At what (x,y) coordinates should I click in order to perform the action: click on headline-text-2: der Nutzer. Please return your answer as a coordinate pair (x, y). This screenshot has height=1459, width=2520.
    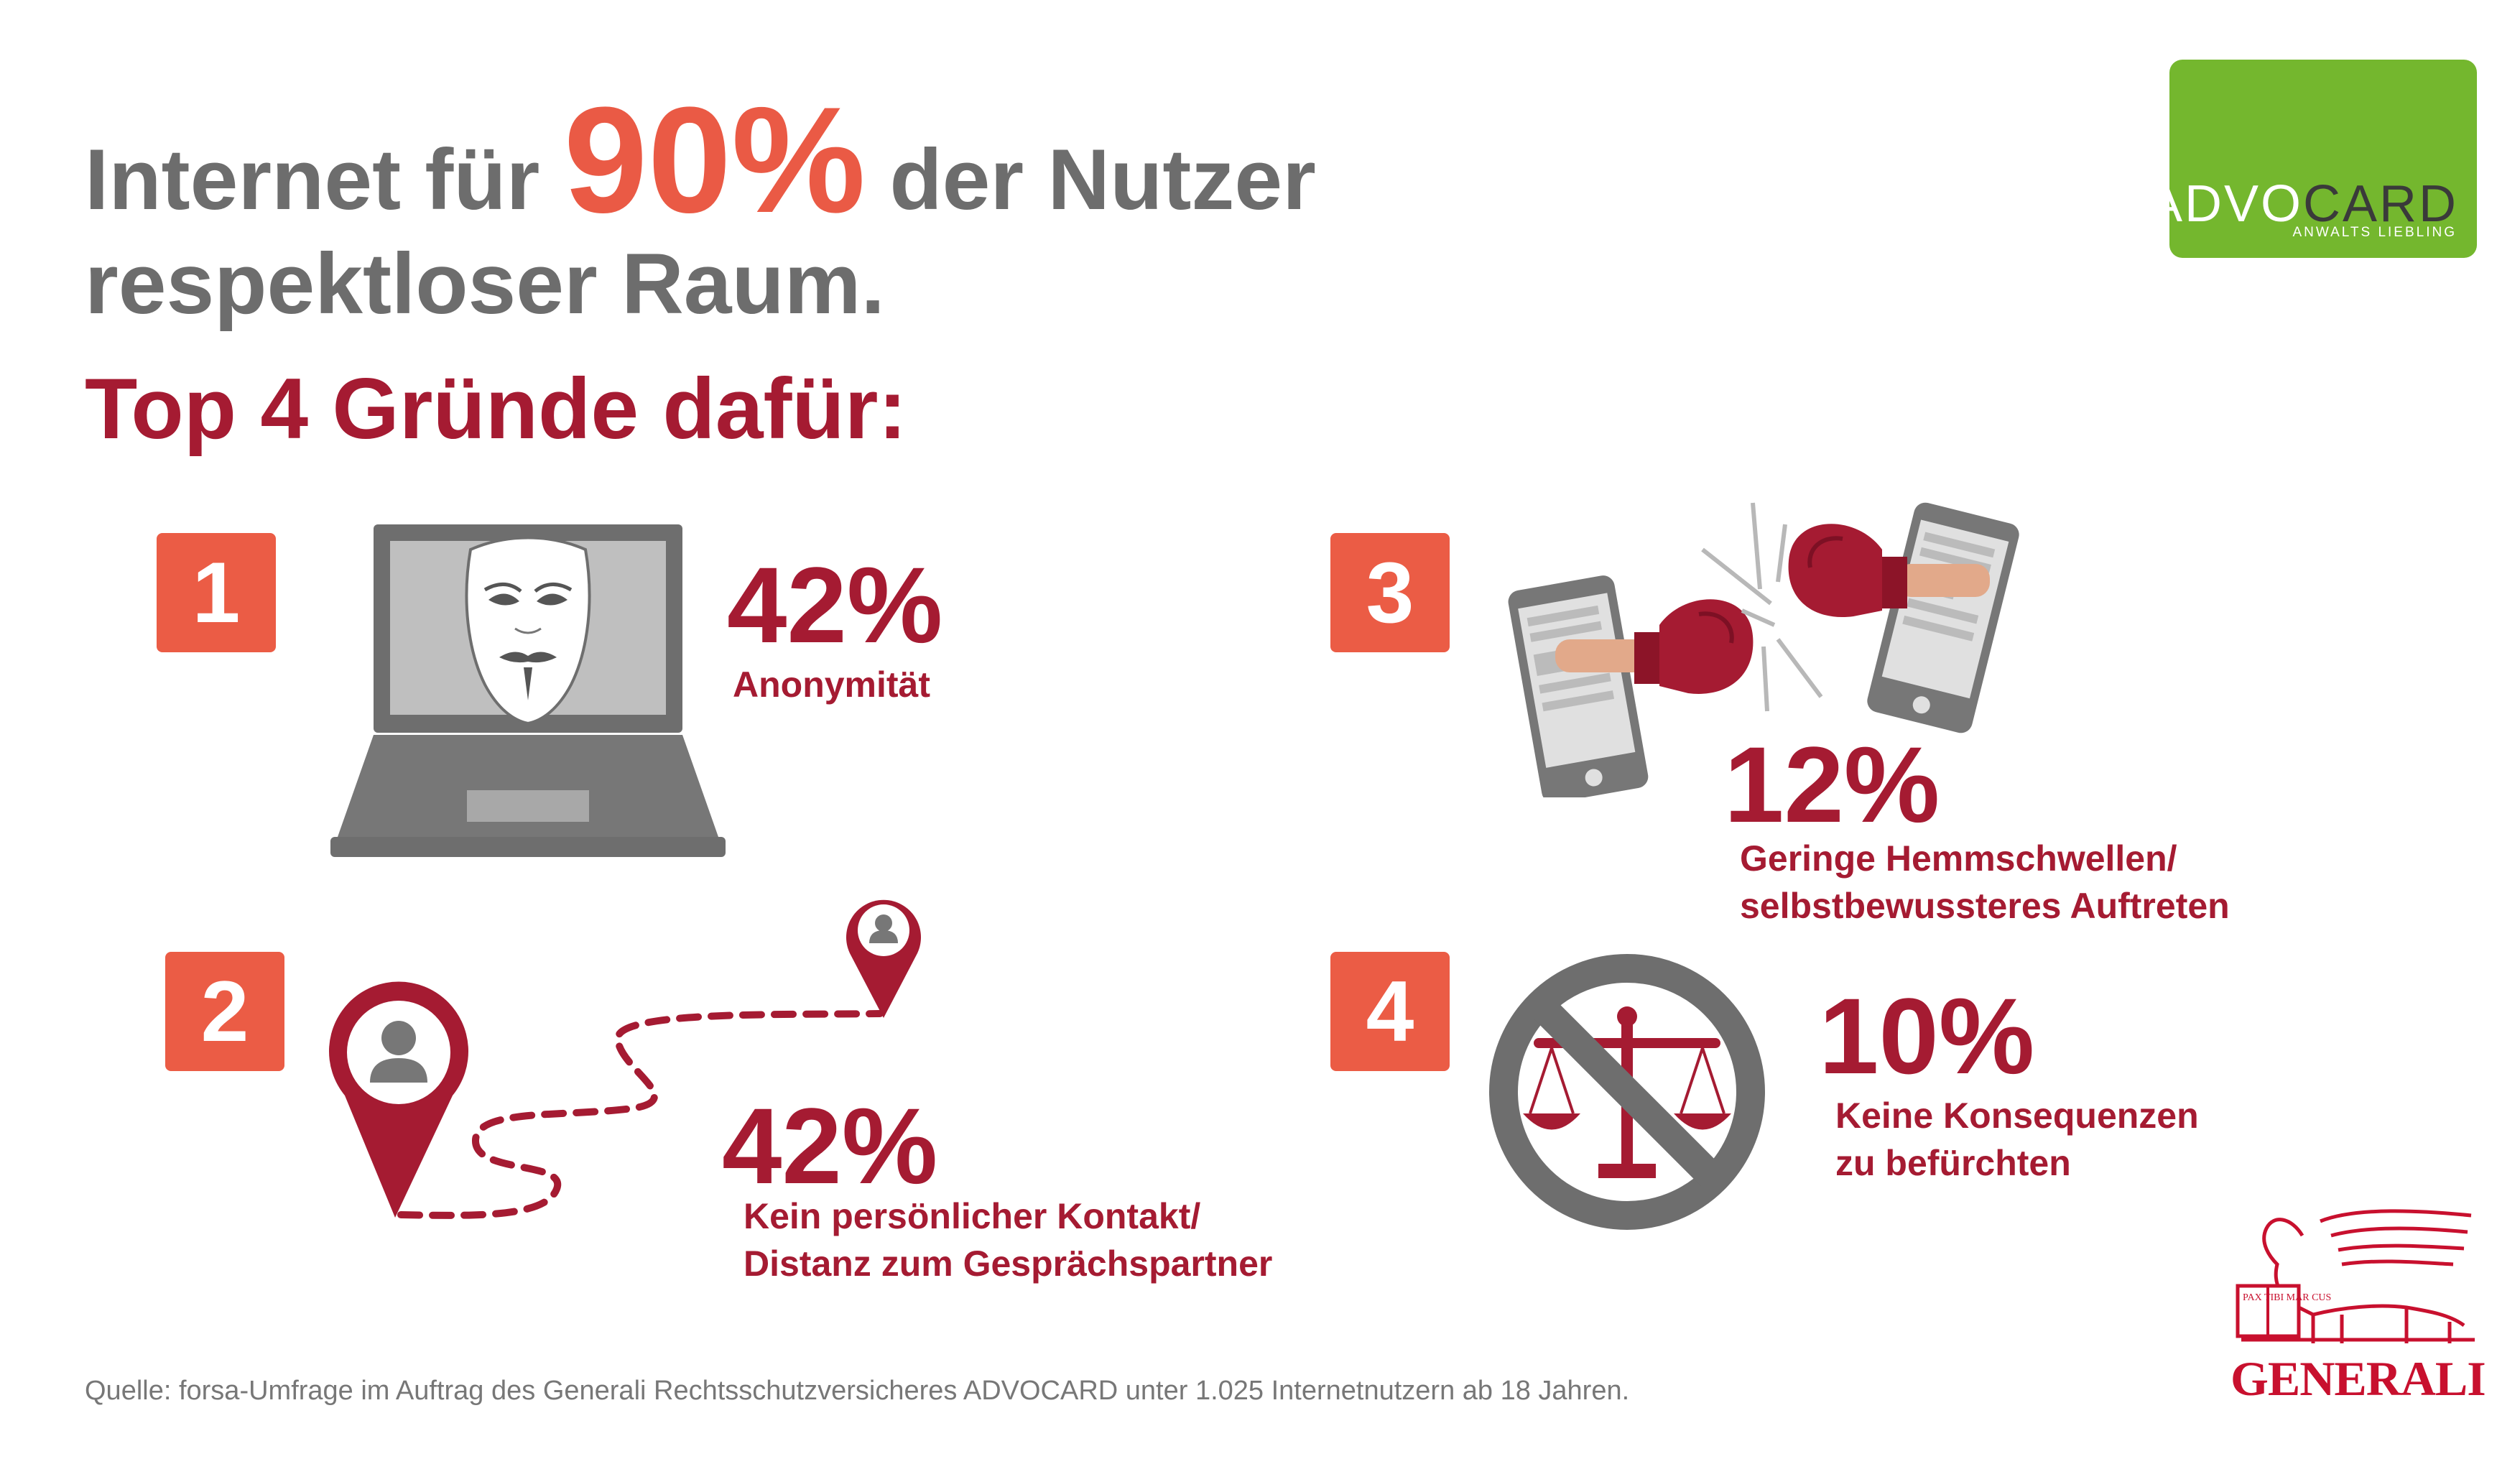
    Looking at the image, I should click on (1091, 179).